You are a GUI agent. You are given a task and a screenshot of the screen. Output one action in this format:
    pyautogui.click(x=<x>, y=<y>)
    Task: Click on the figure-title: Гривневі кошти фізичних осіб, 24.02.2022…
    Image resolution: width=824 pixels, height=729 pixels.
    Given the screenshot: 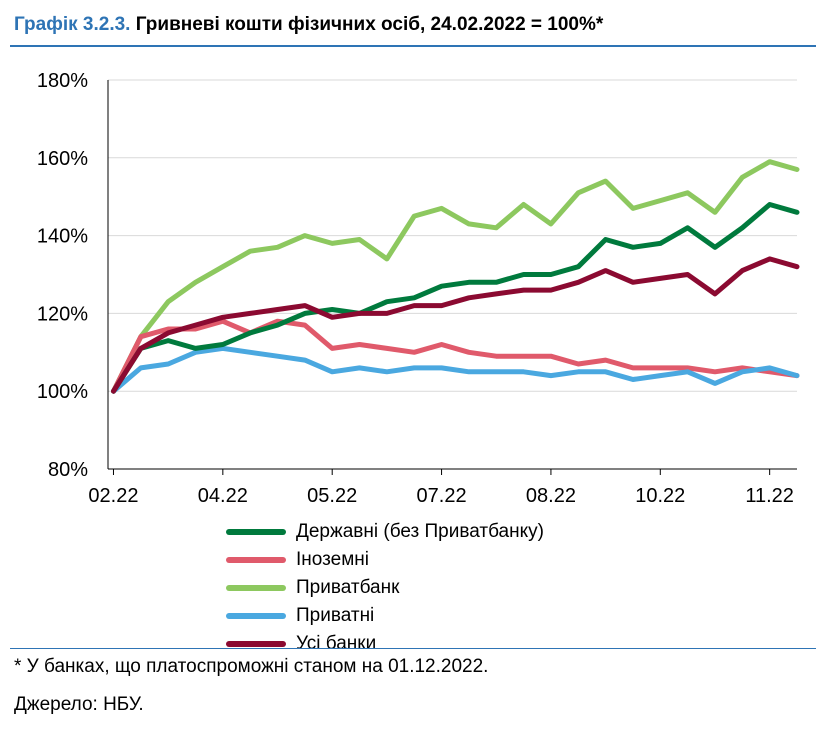 What is the action you would take?
    pyautogui.click(x=369, y=24)
    